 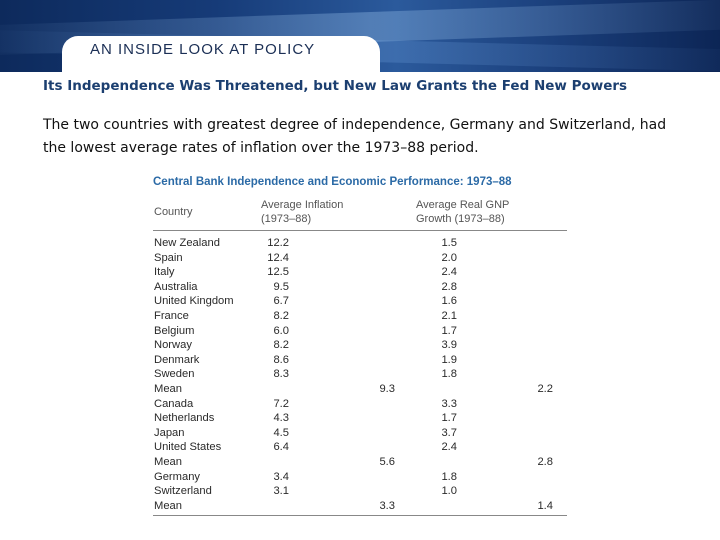 I want to click on cell-inflation: 12.5, so click(x=278, y=272).